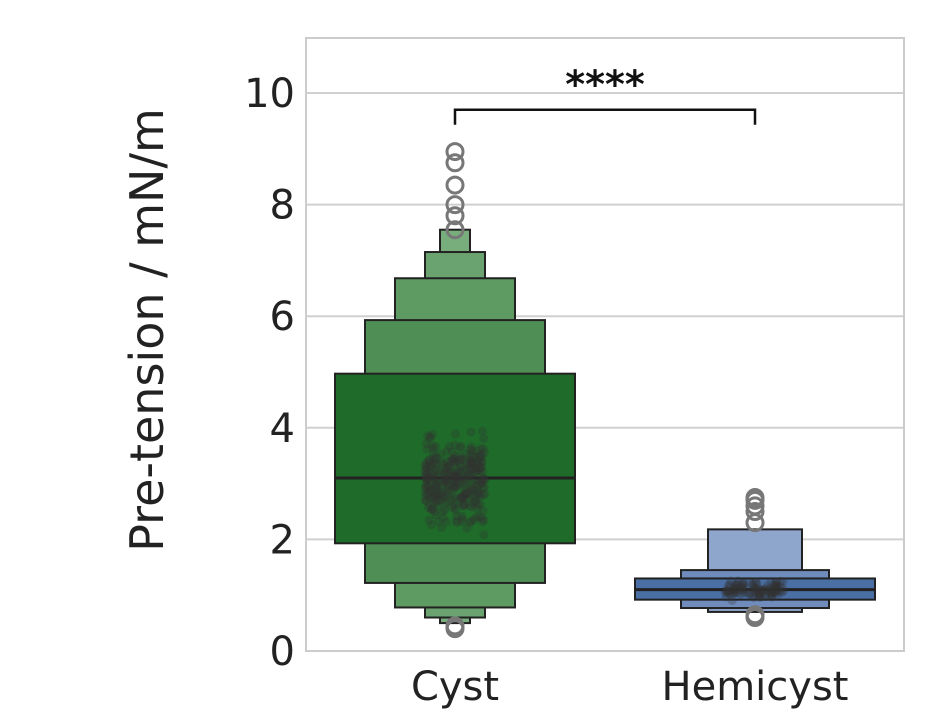 Image resolution: width=925 pixels, height=725 pixels. Describe the element at coordinates (604, 516) in the screenshot. I see `jitter-points` at that location.